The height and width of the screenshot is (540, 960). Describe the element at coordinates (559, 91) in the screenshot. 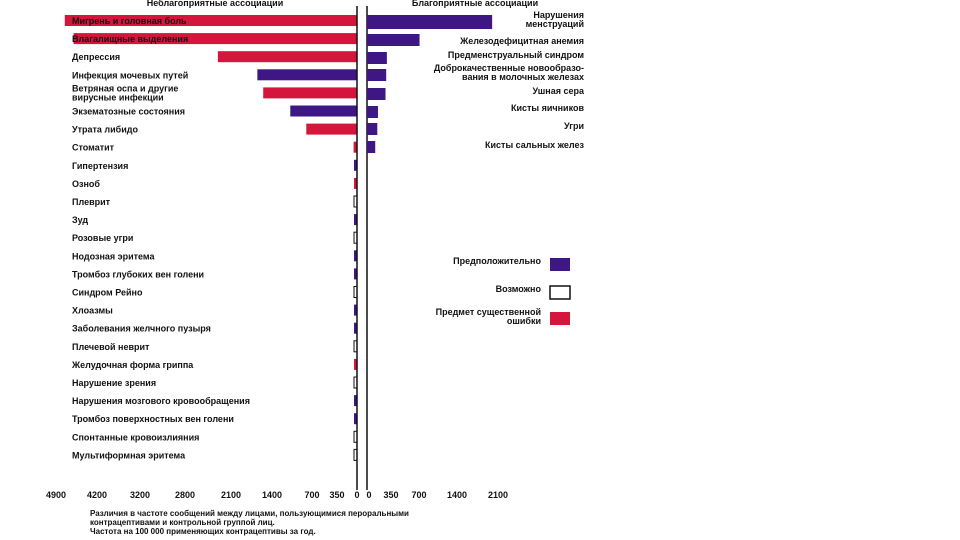

I see `beneficial-label: Ушная сера` at that location.